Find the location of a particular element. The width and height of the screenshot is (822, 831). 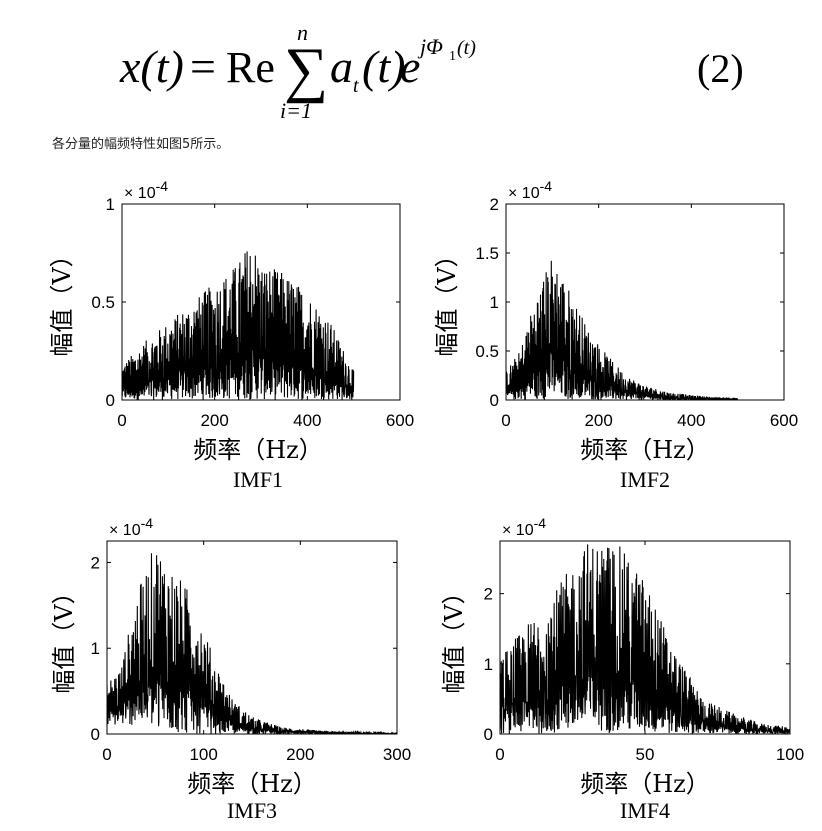

x-tick-label: 300 is located at coordinates (397, 754).